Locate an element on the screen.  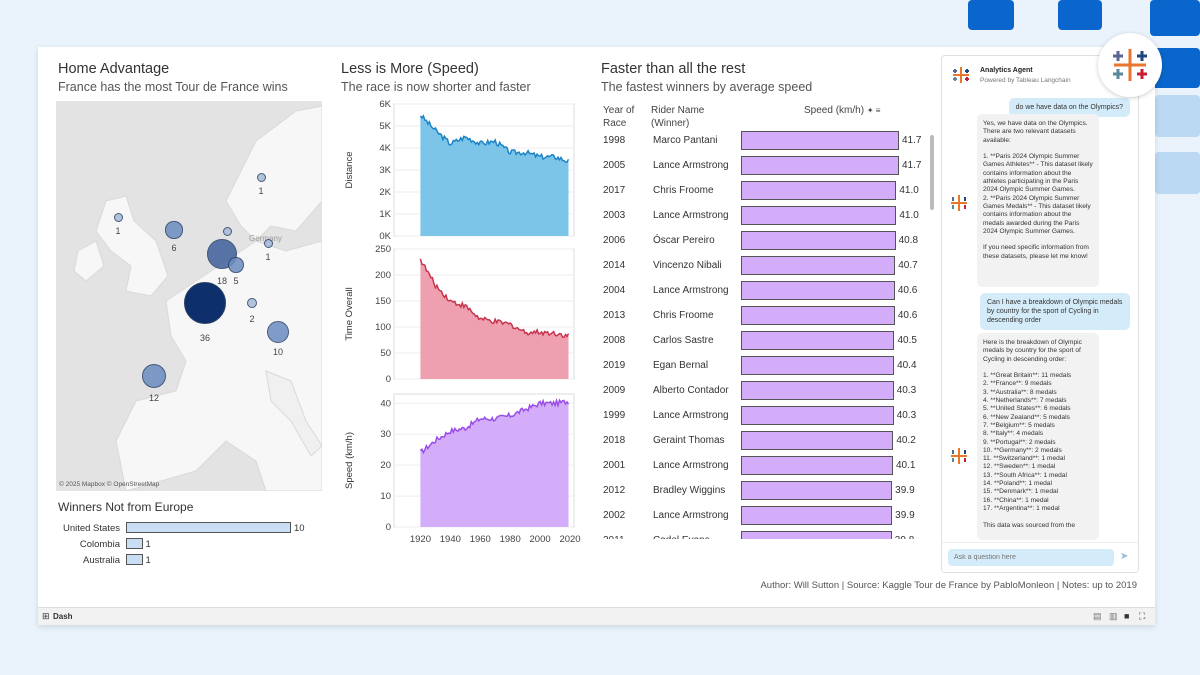
col-header-rider: Rider Name (Winner) is located at coordinates (678, 117).